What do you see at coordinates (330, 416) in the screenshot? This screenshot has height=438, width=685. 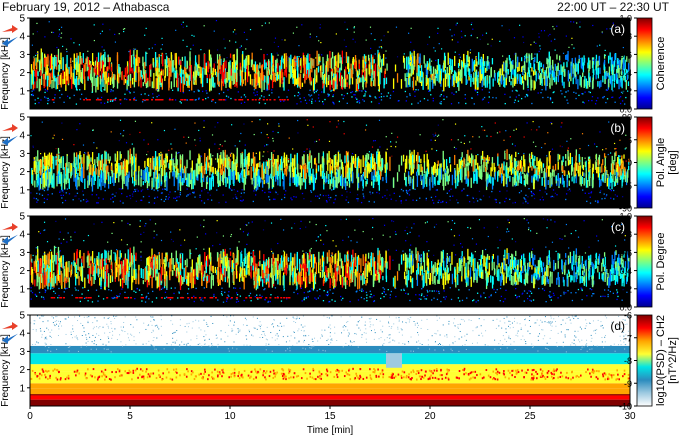 I see `x-tick-label: 15` at bounding box center [330, 416].